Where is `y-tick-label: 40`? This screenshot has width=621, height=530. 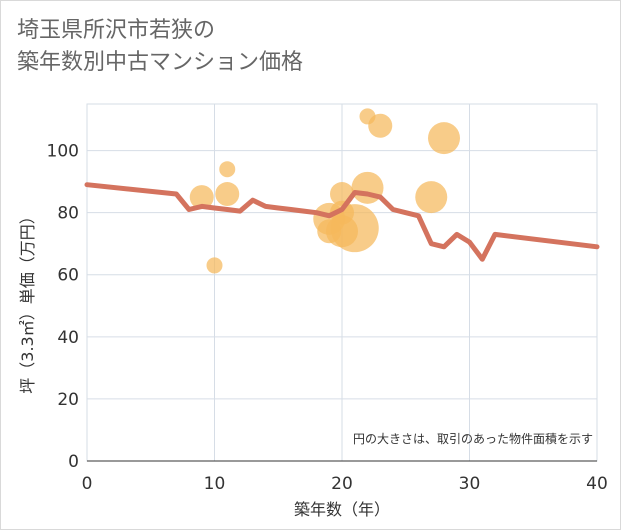
y-tick-label: 40 is located at coordinates (68, 338).